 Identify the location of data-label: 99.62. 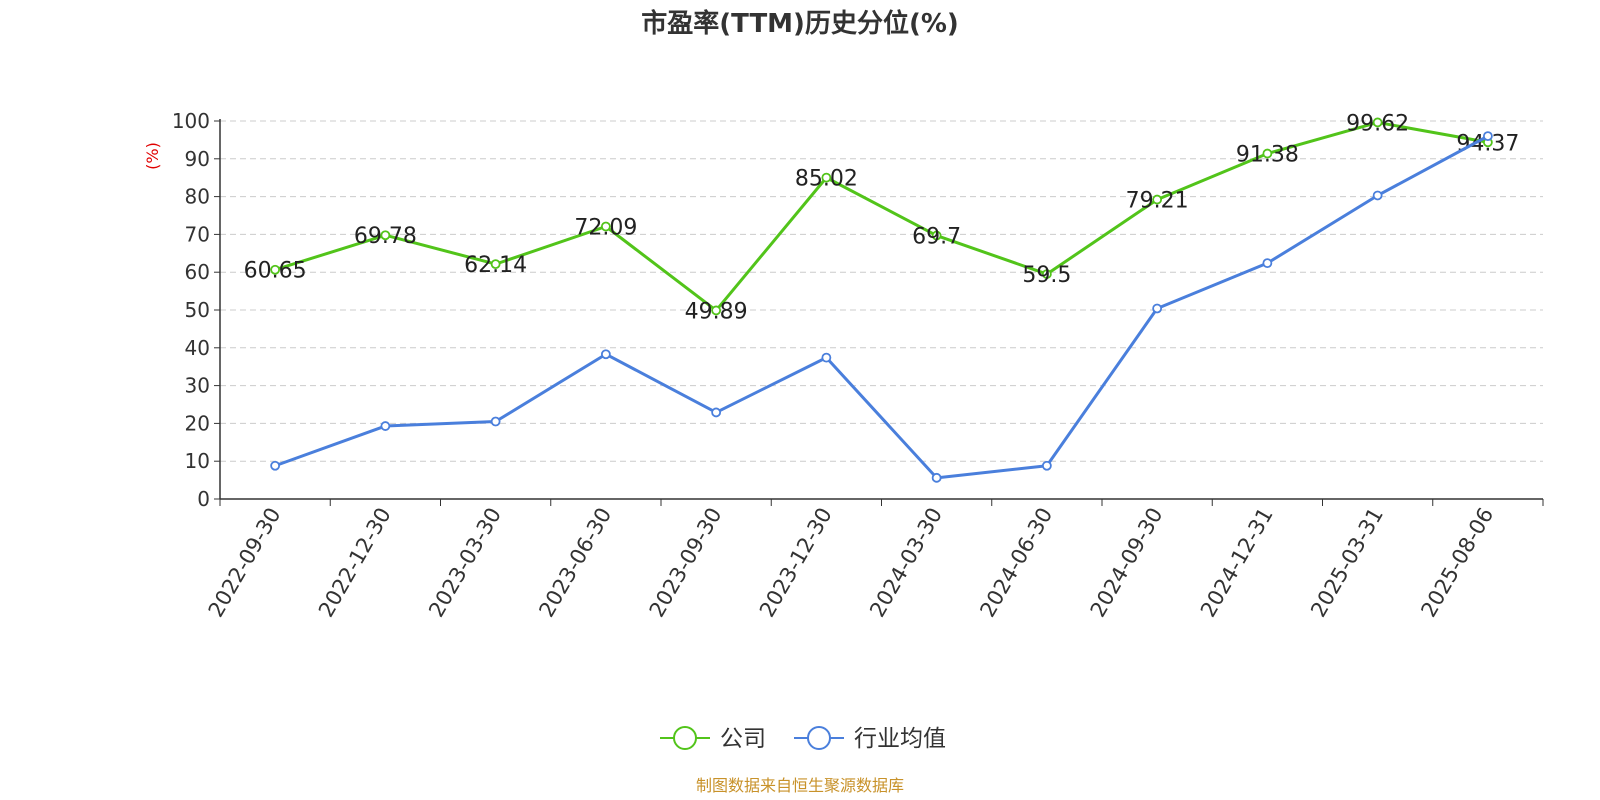
(1377, 123).